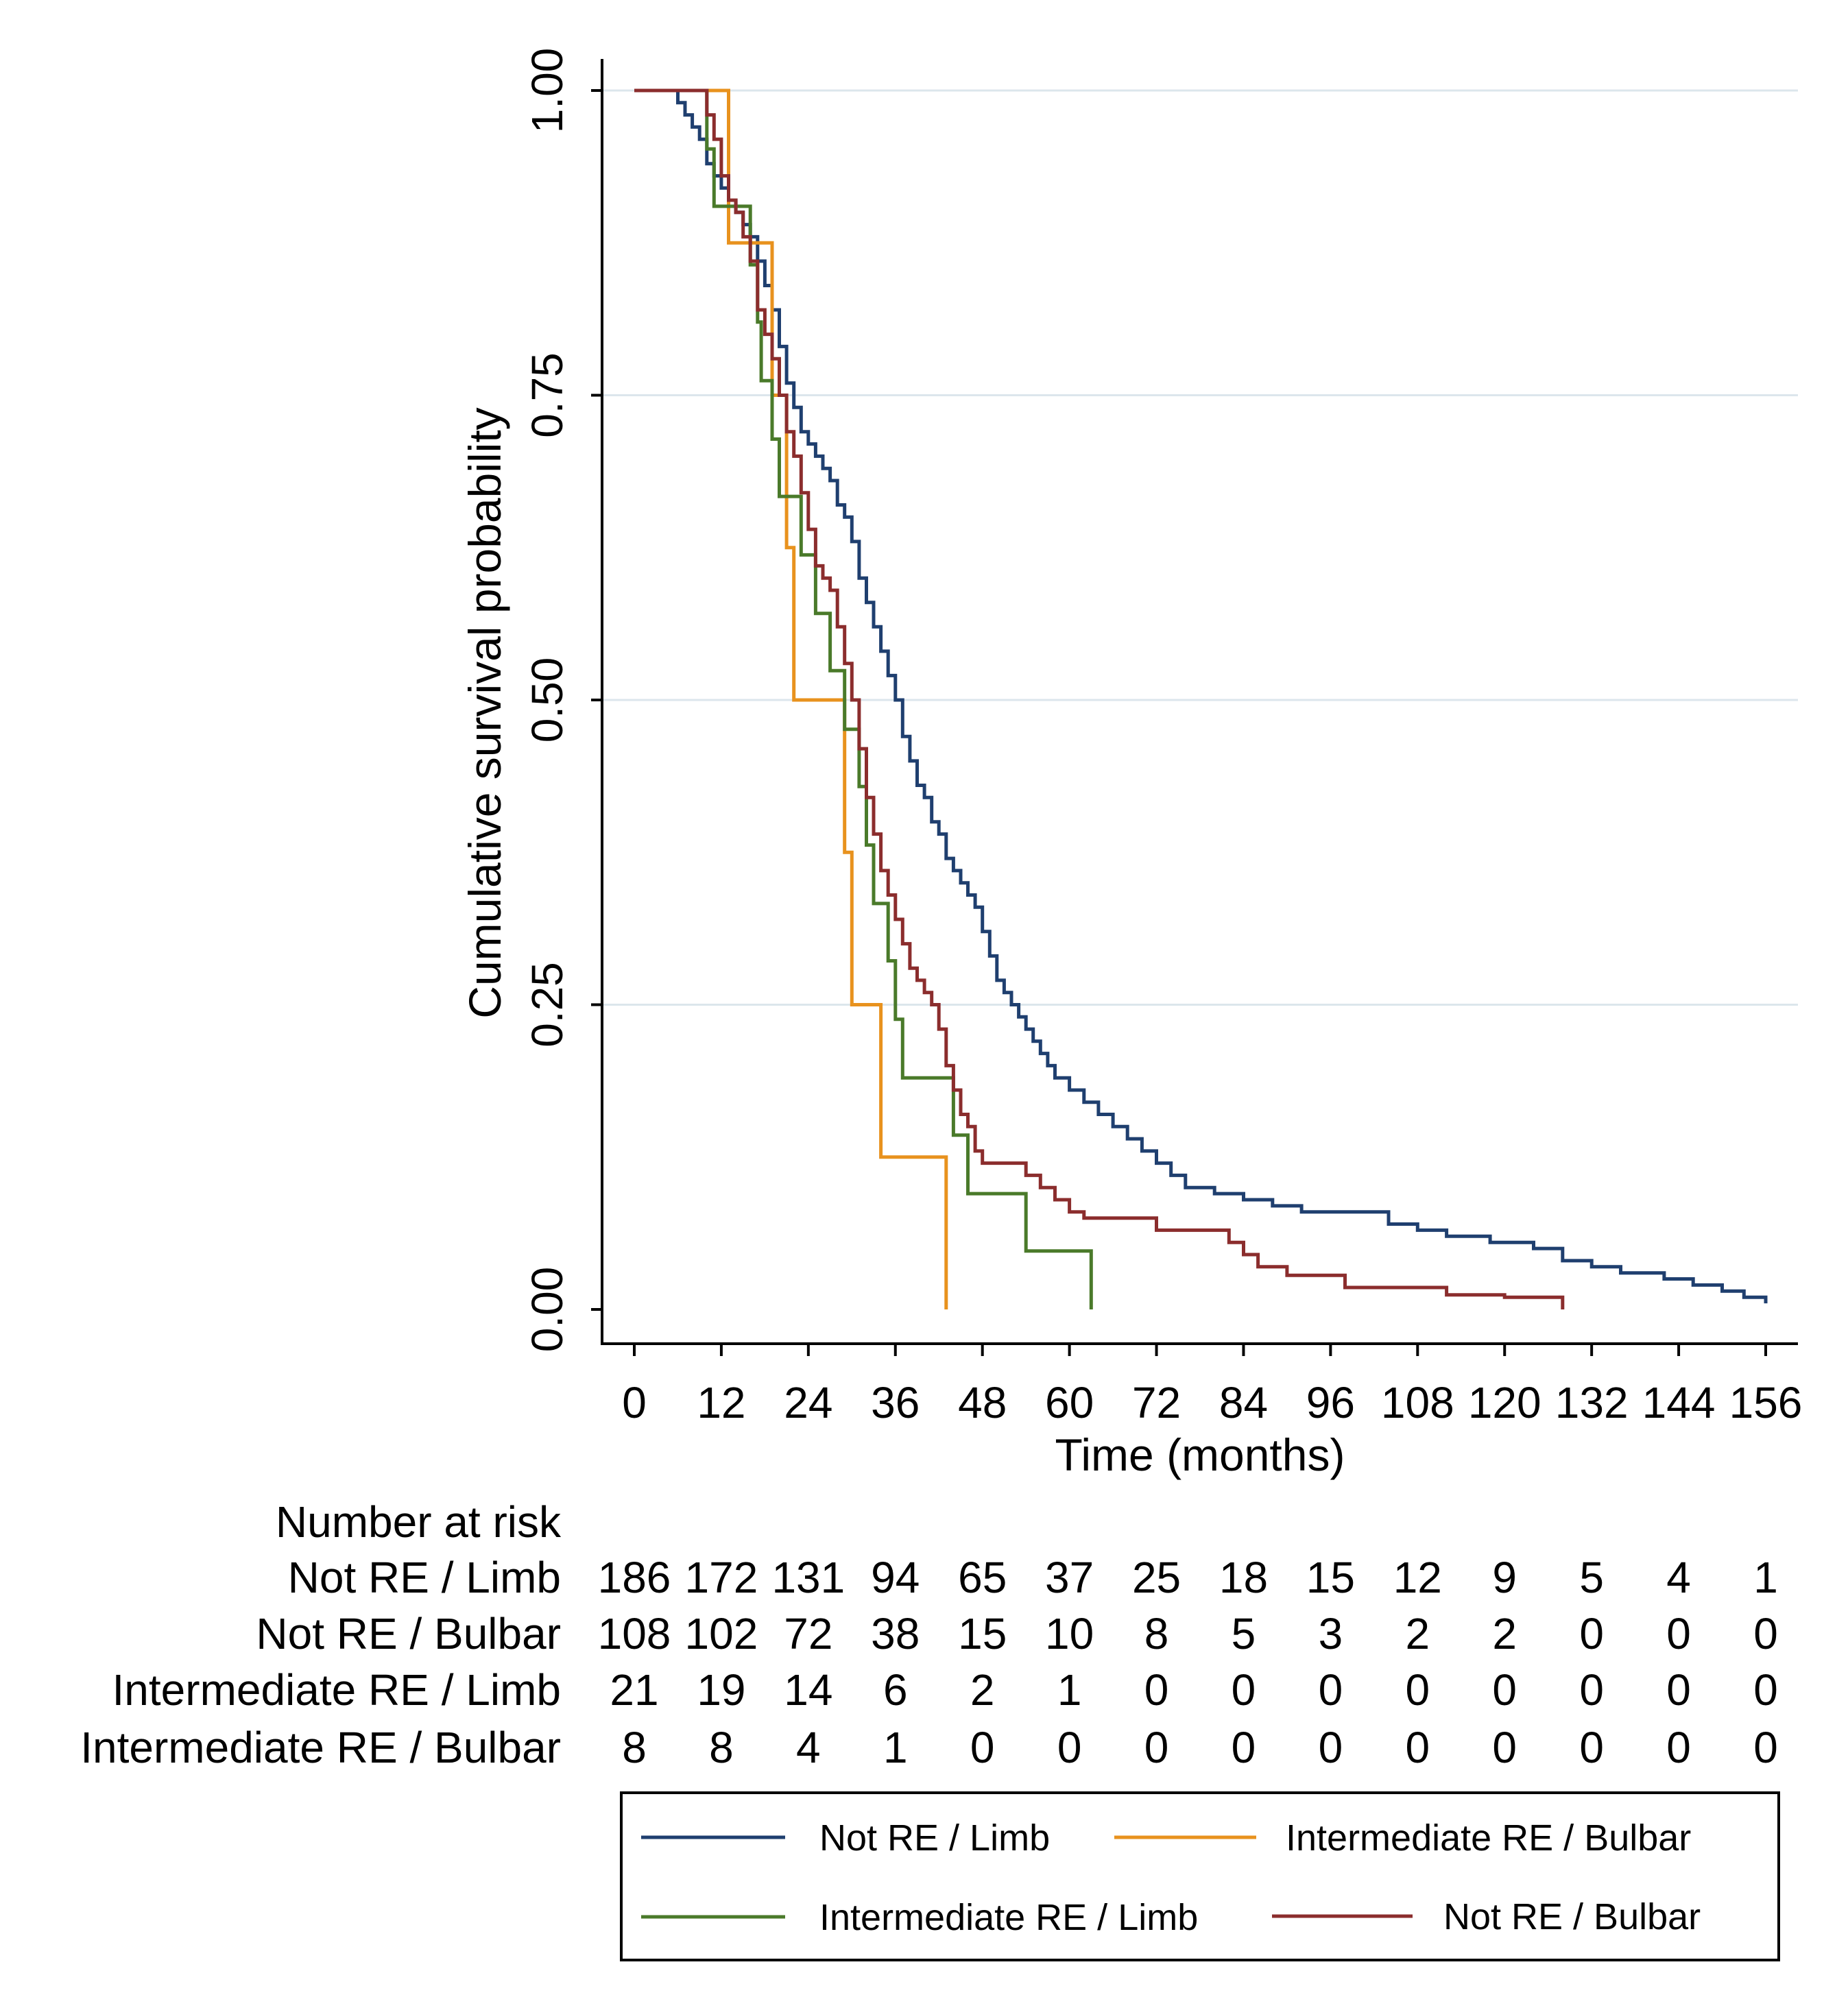 This screenshot has height=1995, width=1848. I want to click on risk-count: 131, so click(808, 1578).